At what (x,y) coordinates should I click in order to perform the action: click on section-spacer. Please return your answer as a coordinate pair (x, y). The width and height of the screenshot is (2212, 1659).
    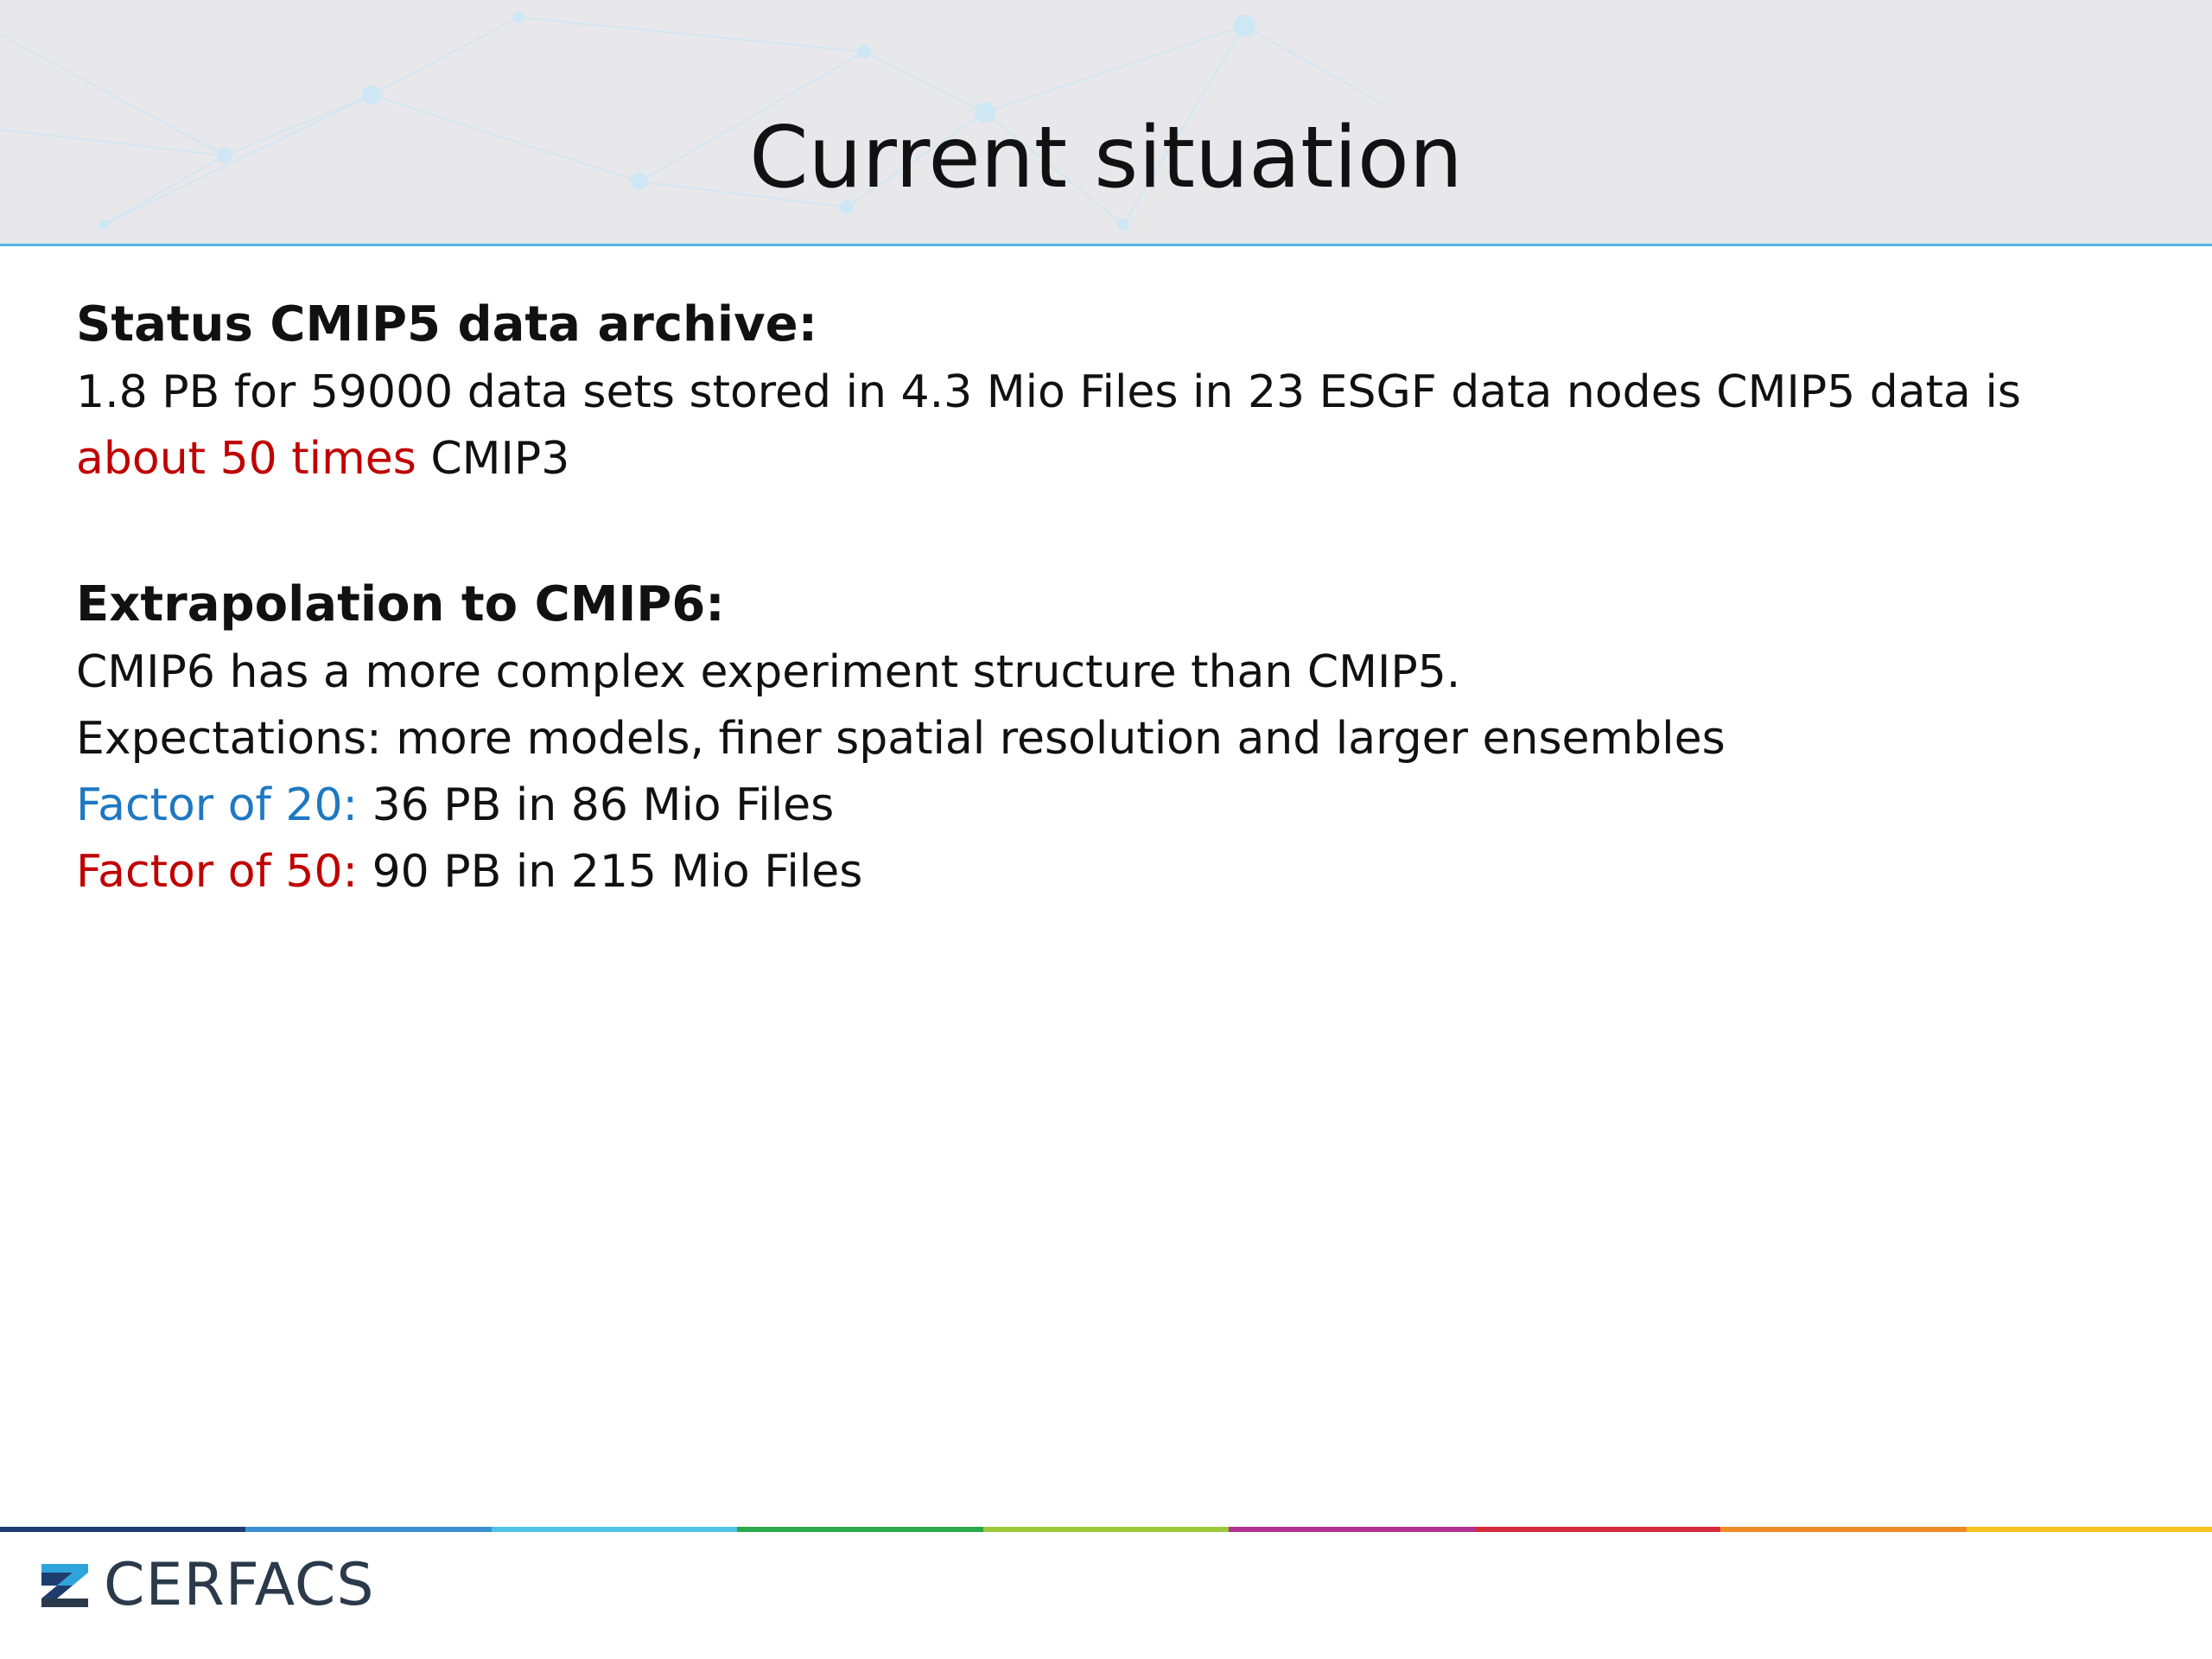
    Looking at the image, I should click on (1113, 531).